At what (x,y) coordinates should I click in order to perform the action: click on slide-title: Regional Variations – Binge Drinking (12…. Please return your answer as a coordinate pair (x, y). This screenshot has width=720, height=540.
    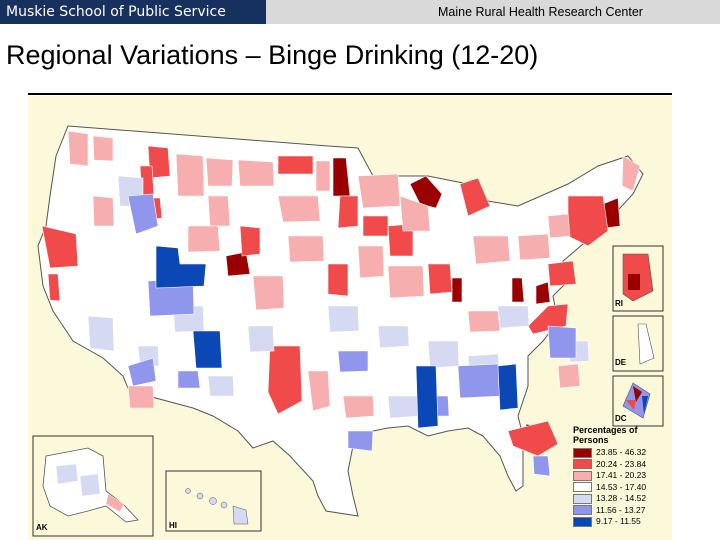
    Looking at the image, I should click on (272, 55).